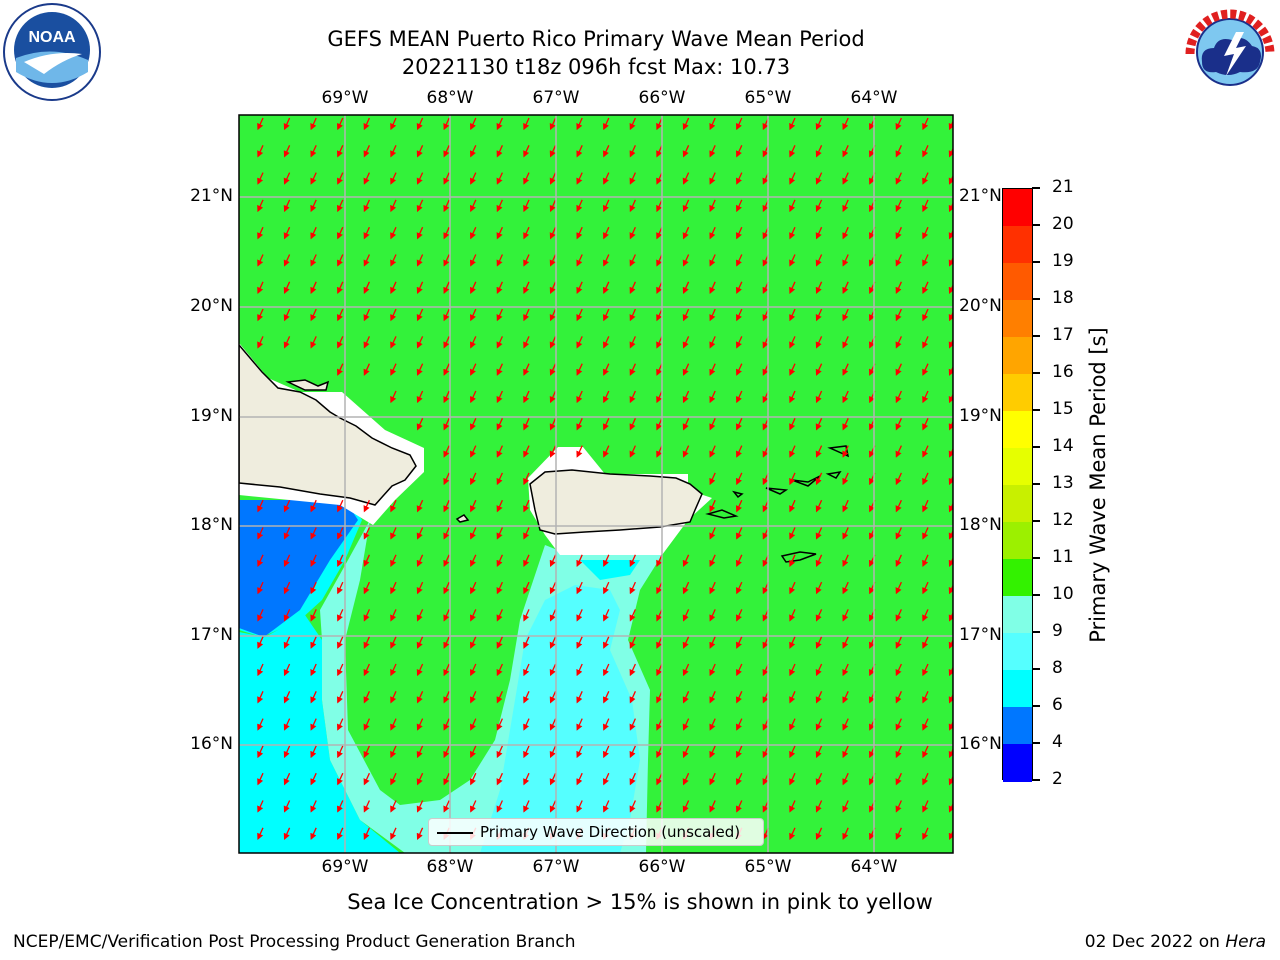 This screenshot has width=1280, height=960. I want to click on footer-date: 02 Dec 2022 on Hera, so click(1175, 942).